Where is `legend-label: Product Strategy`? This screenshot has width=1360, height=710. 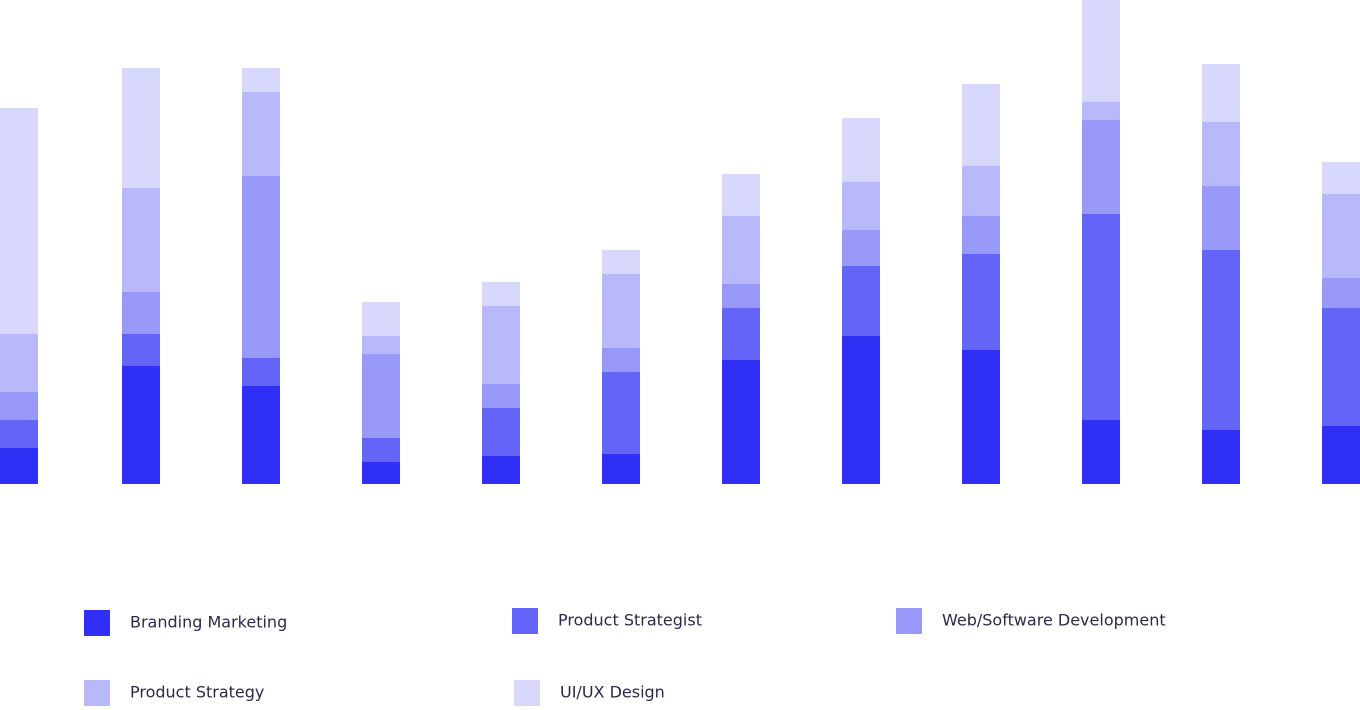 legend-label: Product Strategy is located at coordinates (197, 692).